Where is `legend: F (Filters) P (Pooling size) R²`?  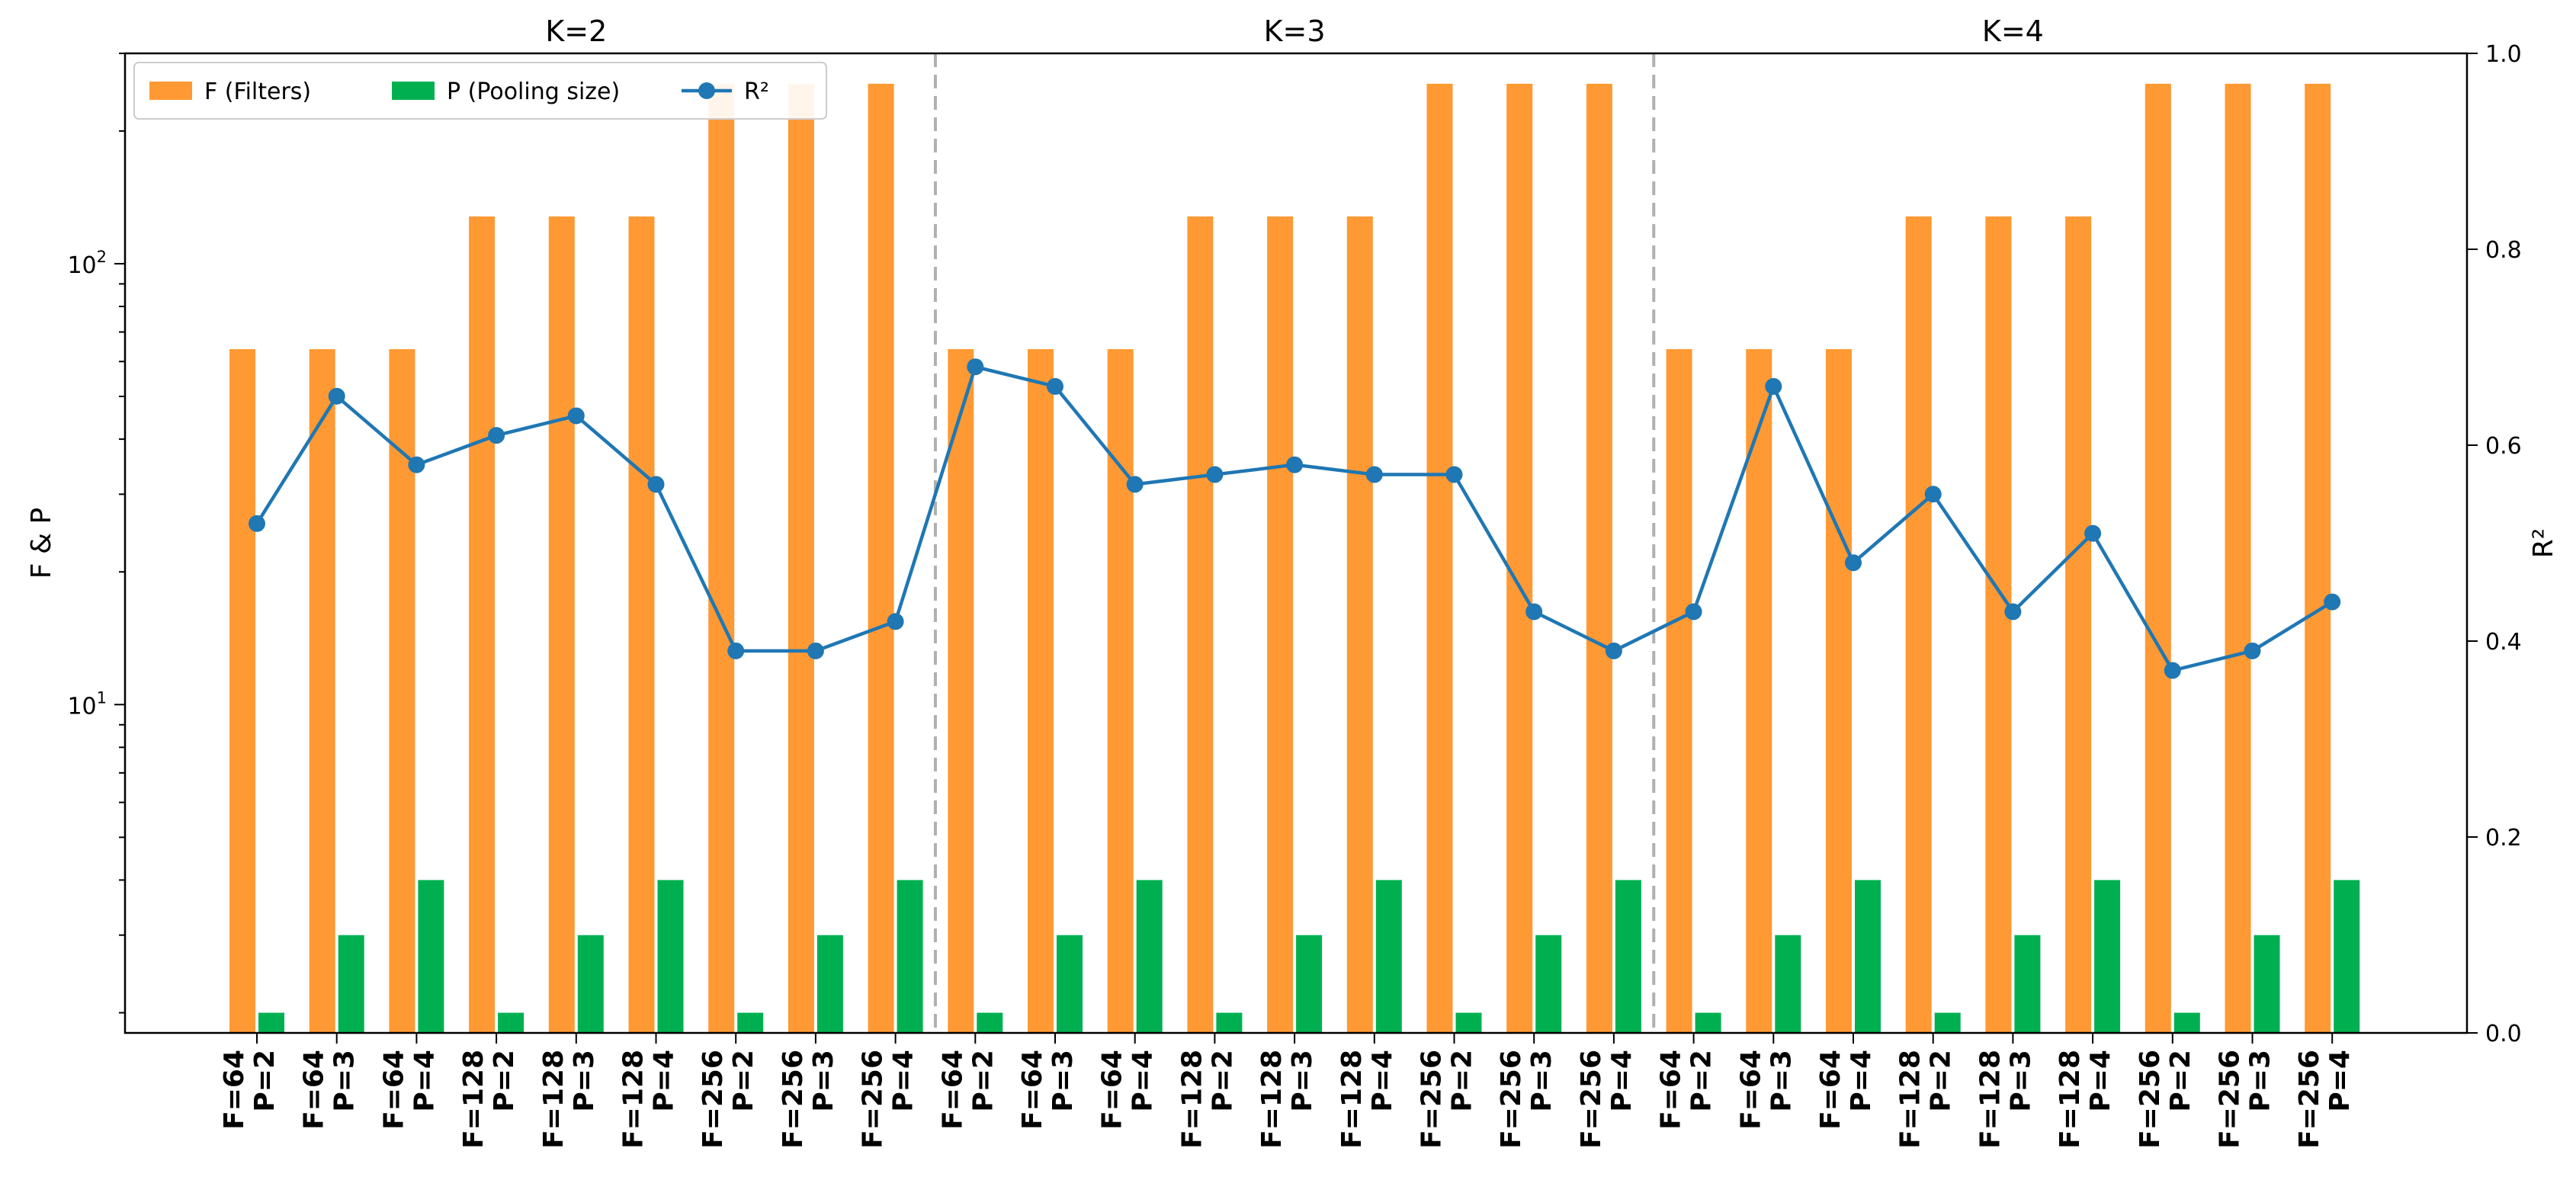
legend: F (Filters) P (Pooling size) R² is located at coordinates (480, 91).